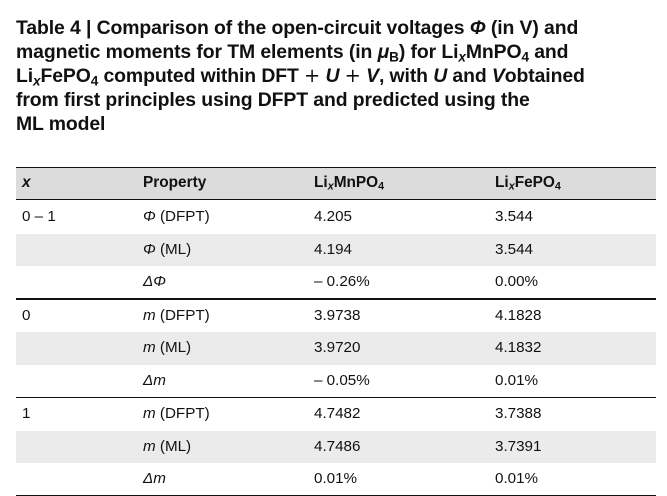  What do you see at coordinates (332, 76) in the screenshot?
I see `u-symbol: U` at bounding box center [332, 76].